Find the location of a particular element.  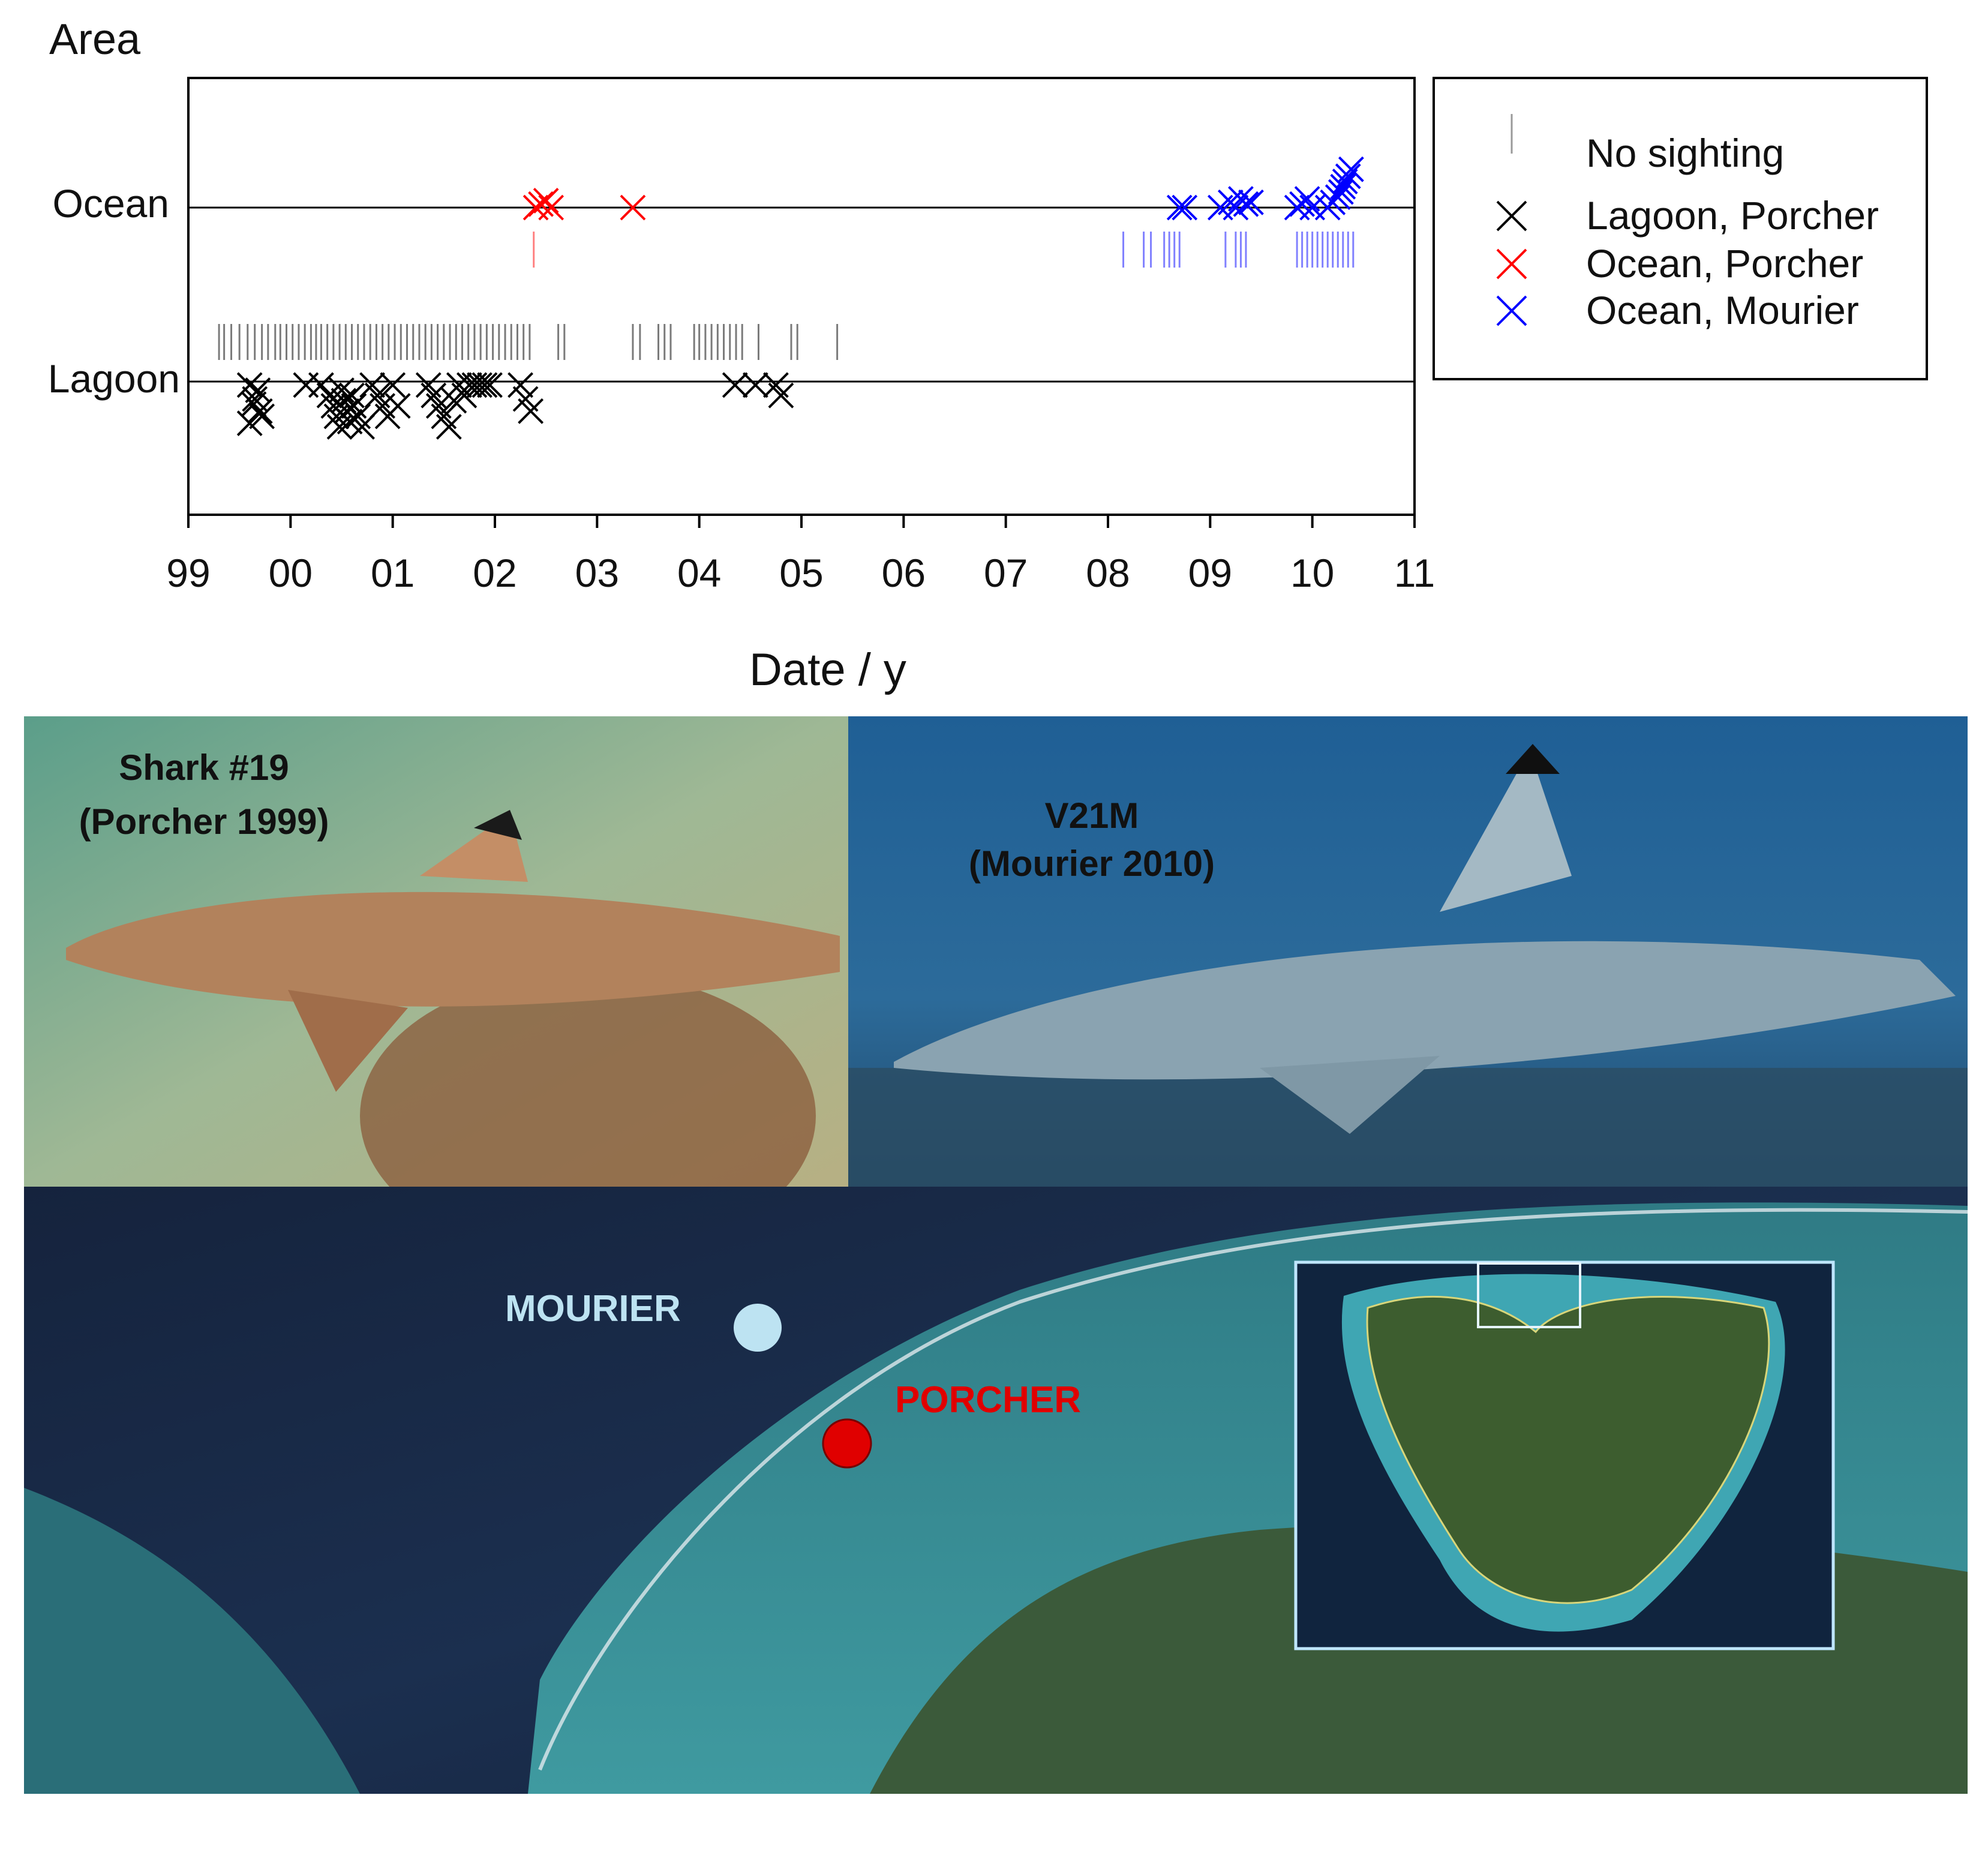

shark-silhouette-left is located at coordinates (453, 951).